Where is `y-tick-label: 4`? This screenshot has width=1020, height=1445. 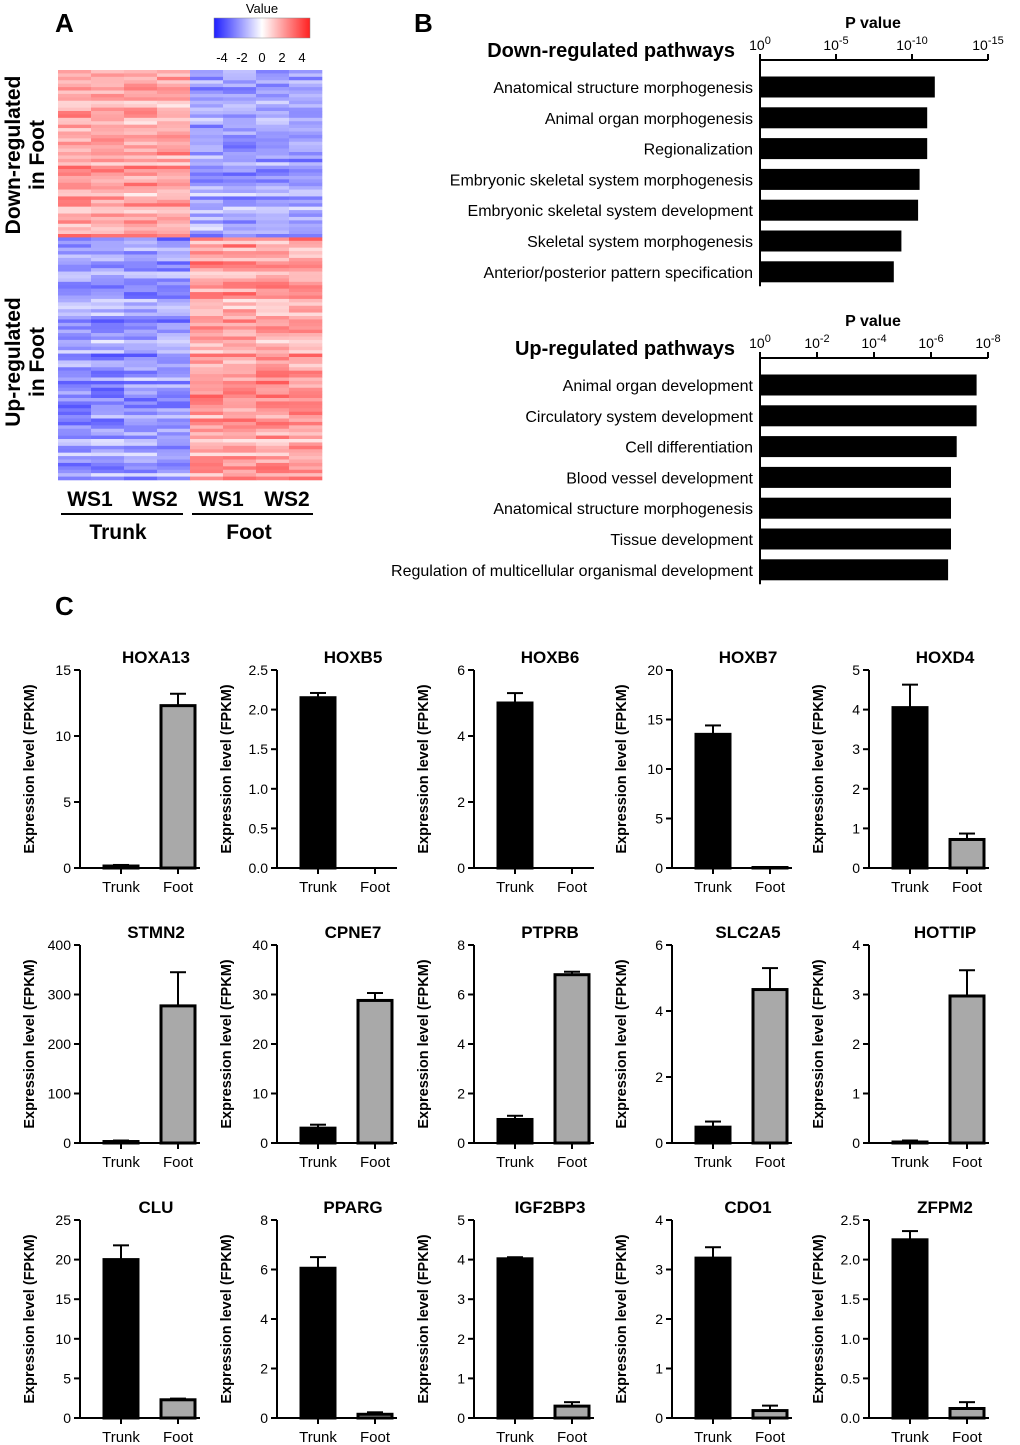 y-tick-label: 4 is located at coordinates (461, 736).